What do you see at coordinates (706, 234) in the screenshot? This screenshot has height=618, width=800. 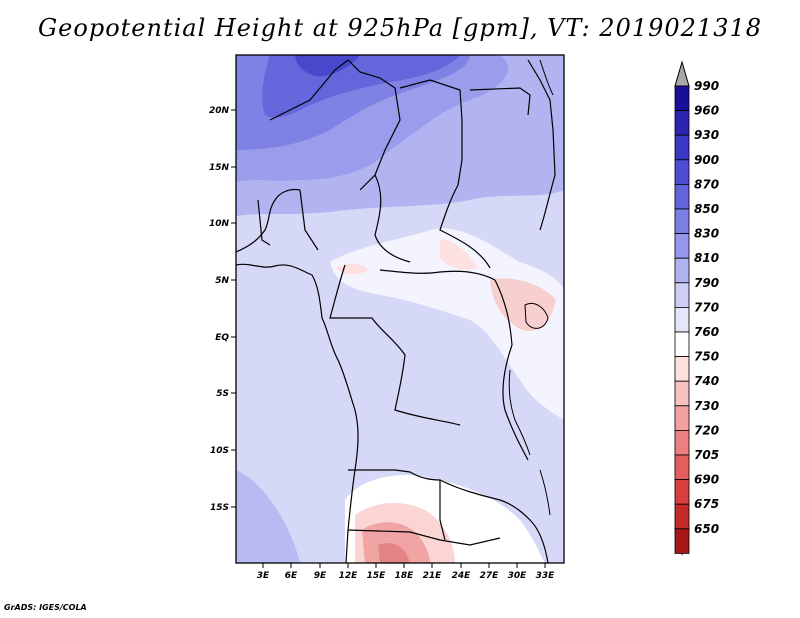 I see `colorbar-label: 830` at bounding box center [706, 234].